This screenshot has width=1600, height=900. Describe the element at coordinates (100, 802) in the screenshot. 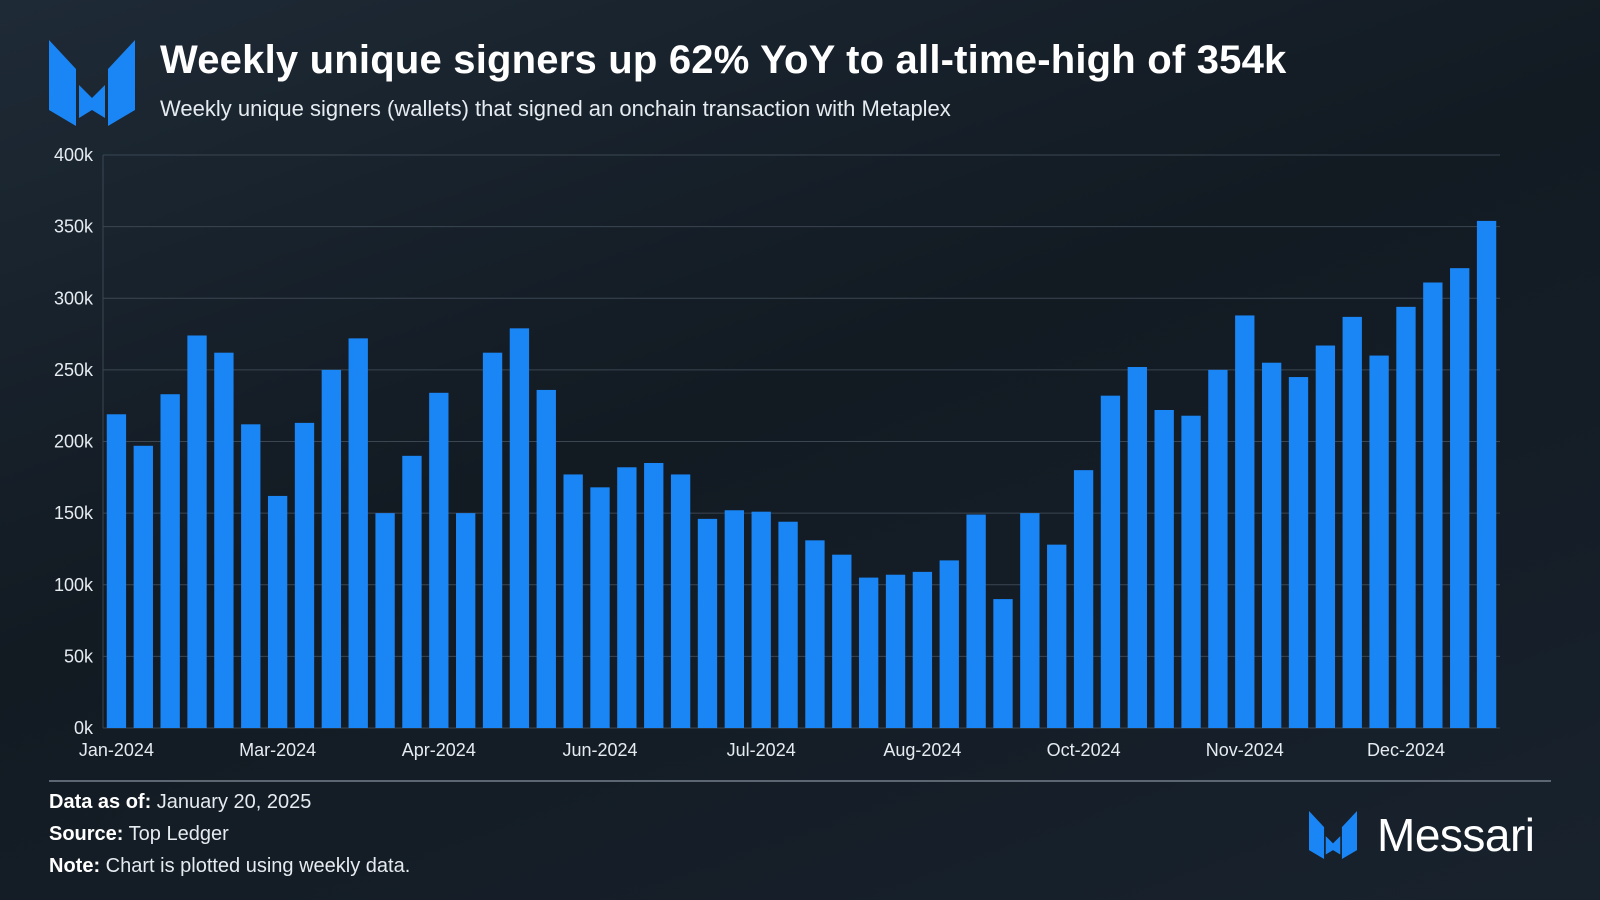

I see `data-as-of-label: Data as of:` at that location.